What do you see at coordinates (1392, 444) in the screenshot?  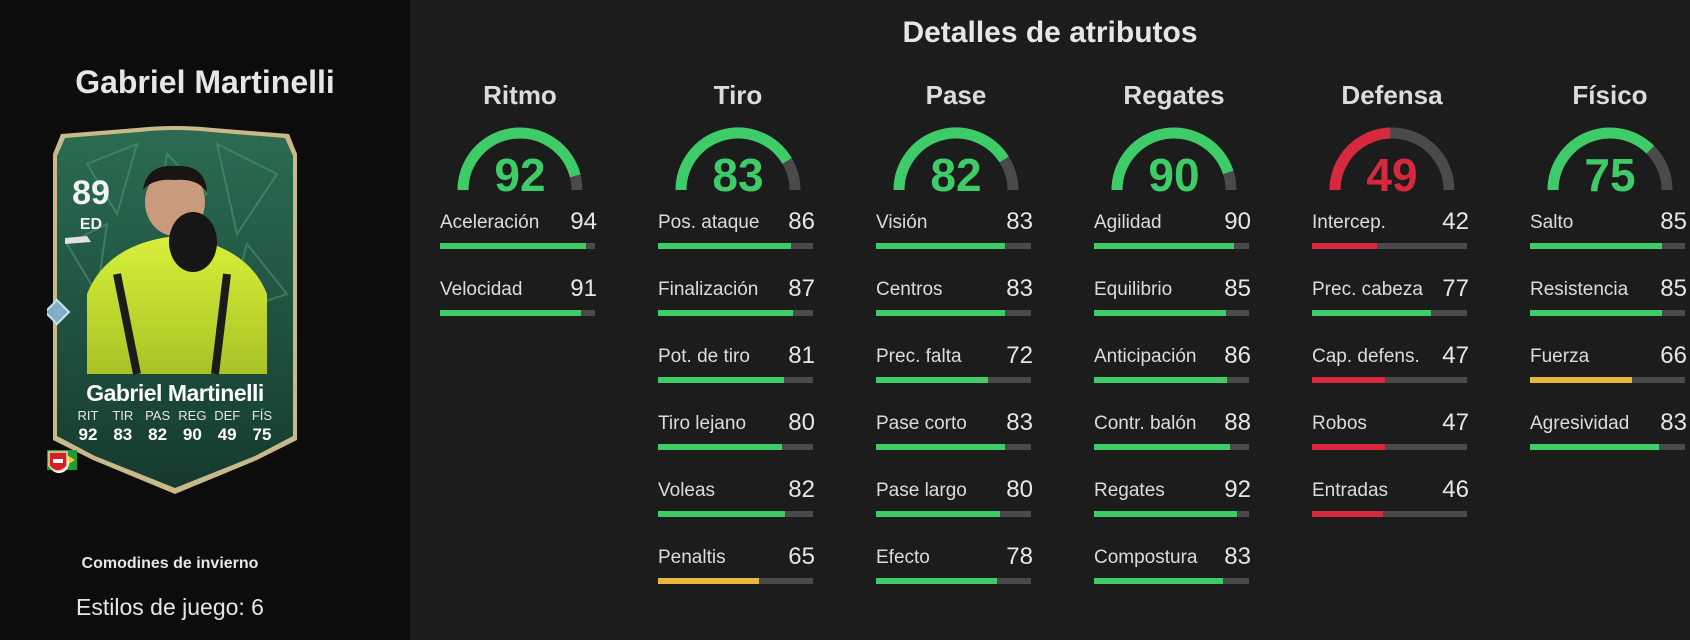 I see `attribute-row: Robos 47` at bounding box center [1392, 444].